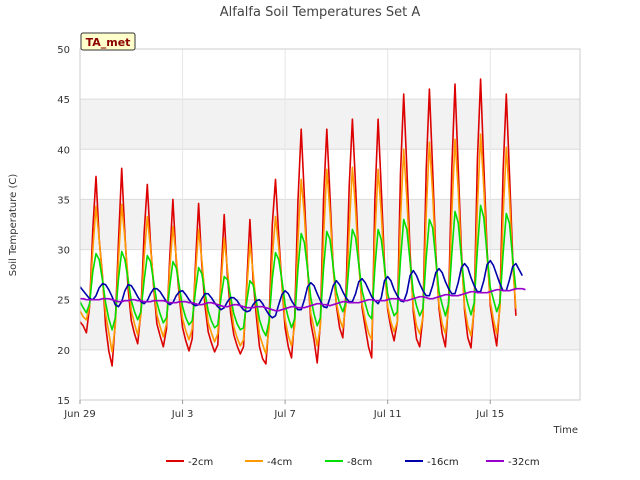 Image resolution: width=640 pixels, height=480 pixels. What do you see at coordinates (63, 251) in the screenshot?
I see `y-tick-label: 30` at bounding box center [63, 251].